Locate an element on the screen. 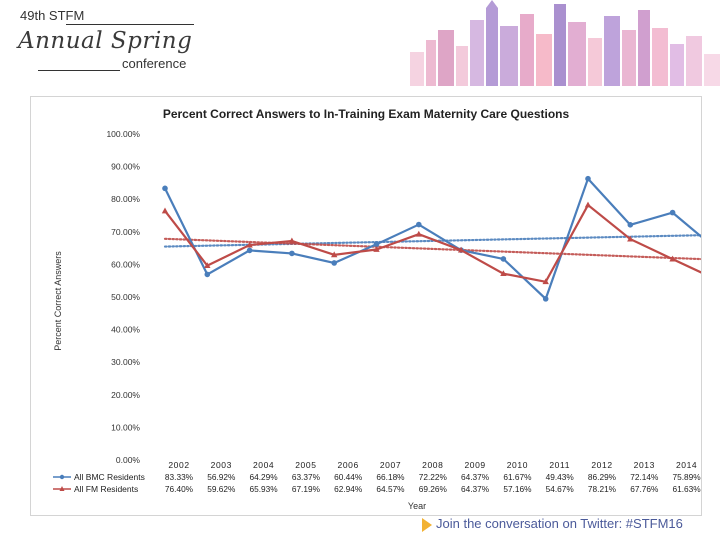 This screenshot has height=540, width=720. x-tick-label: 2003 is located at coordinates (221, 465).